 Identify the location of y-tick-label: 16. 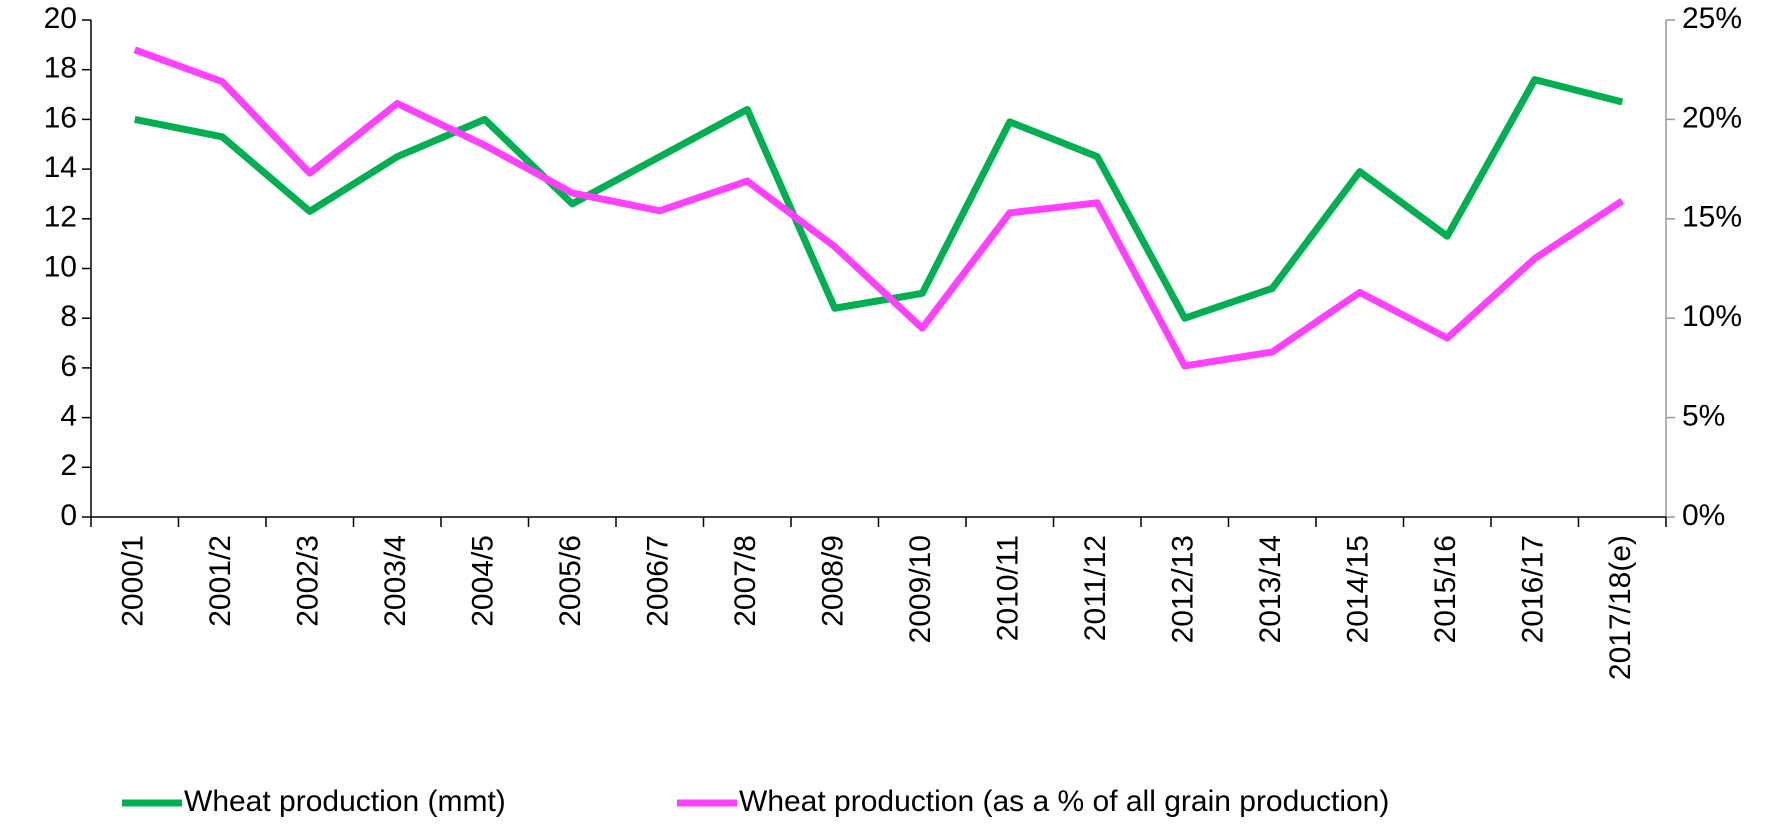
(60, 117).